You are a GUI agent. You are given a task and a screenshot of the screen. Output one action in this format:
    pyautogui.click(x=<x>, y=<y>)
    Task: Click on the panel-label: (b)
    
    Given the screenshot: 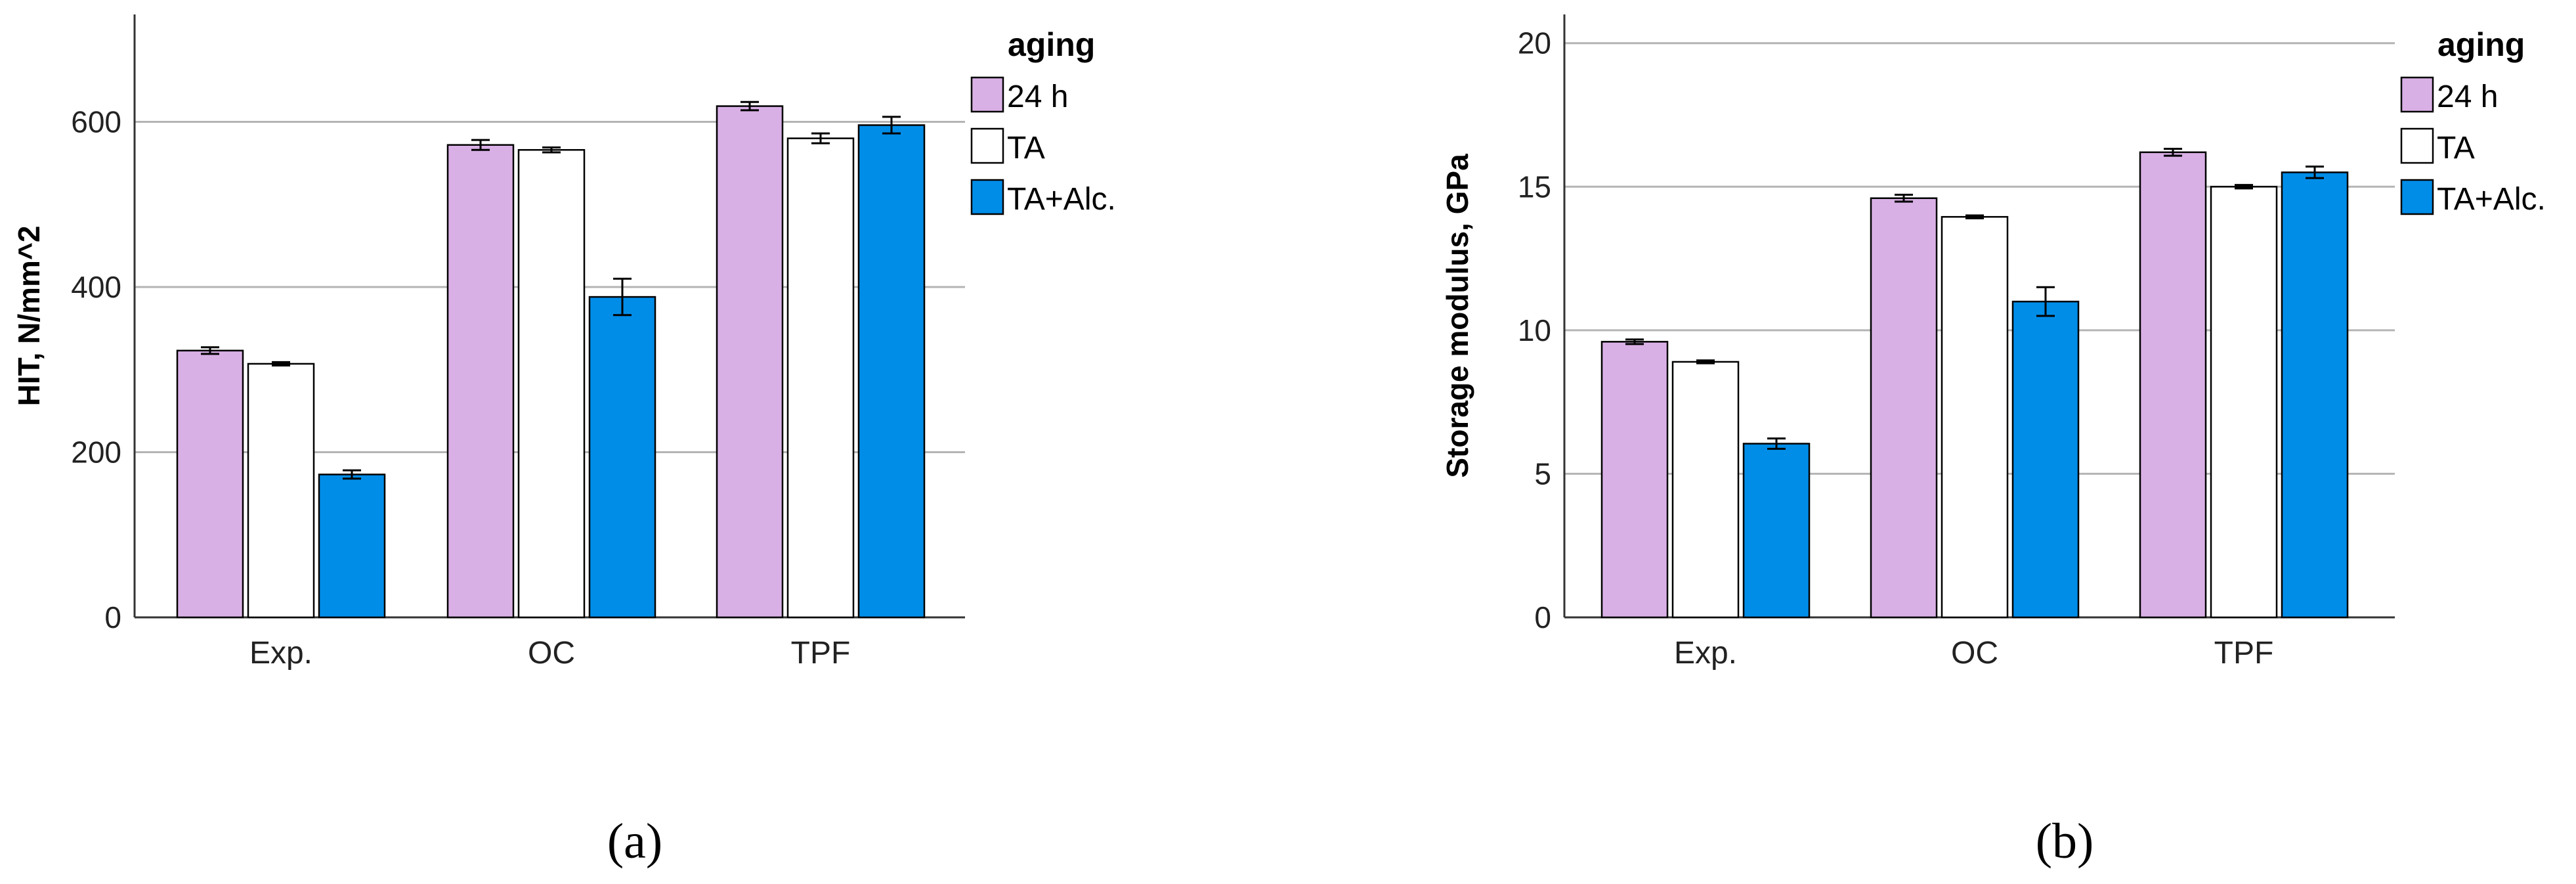 What is the action you would take?
    pyautogui.click(x=2065, y=841)
    